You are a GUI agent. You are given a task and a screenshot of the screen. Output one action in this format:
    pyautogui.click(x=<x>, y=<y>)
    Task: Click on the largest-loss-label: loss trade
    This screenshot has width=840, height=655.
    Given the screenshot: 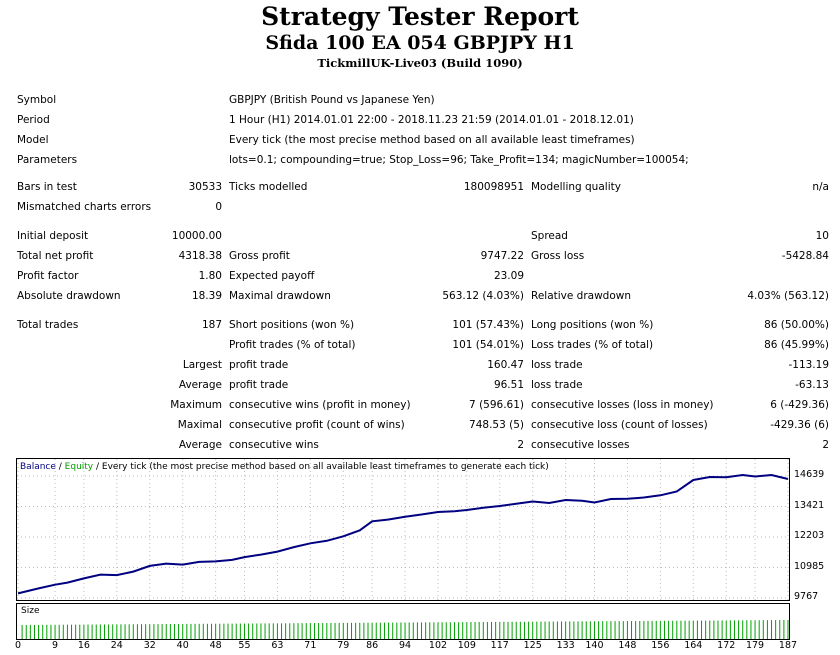 What is the action you would take?
    pyautogui.click(x=557, y=365)
    